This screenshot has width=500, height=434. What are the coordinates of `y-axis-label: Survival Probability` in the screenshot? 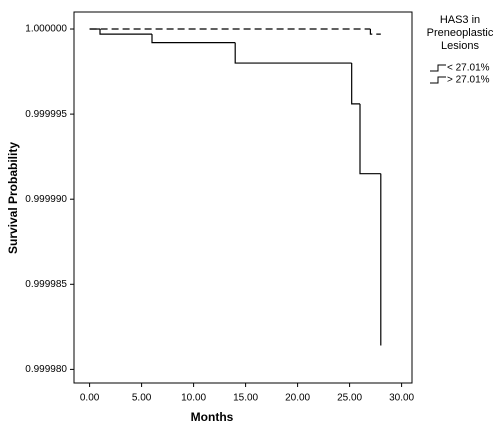 It's located at (13, 198).